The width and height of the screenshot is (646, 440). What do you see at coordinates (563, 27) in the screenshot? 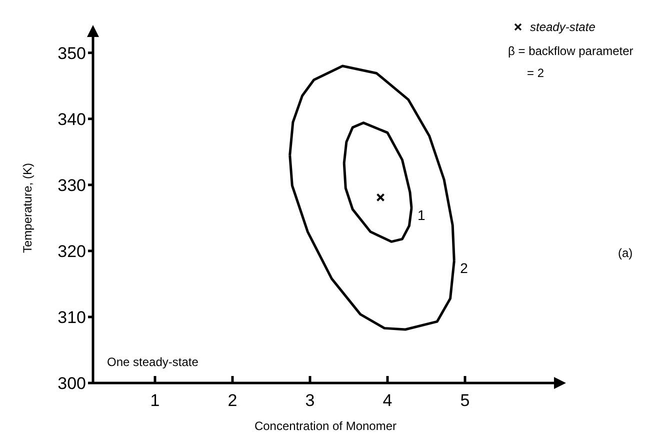
I see `legend-label: steady-state` at bounding box center [563, 27].